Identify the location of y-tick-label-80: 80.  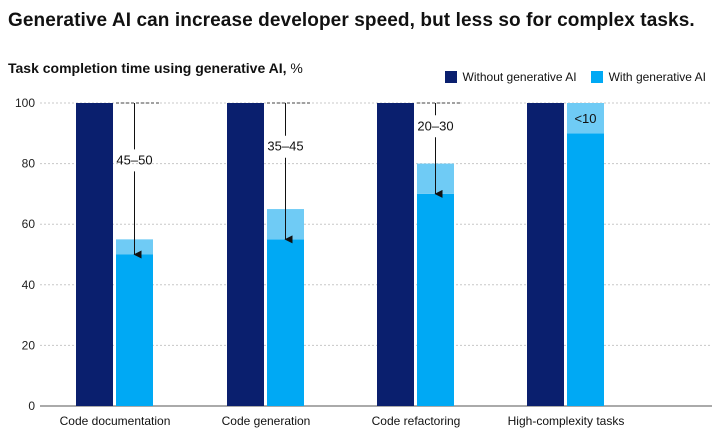
(29, 164).